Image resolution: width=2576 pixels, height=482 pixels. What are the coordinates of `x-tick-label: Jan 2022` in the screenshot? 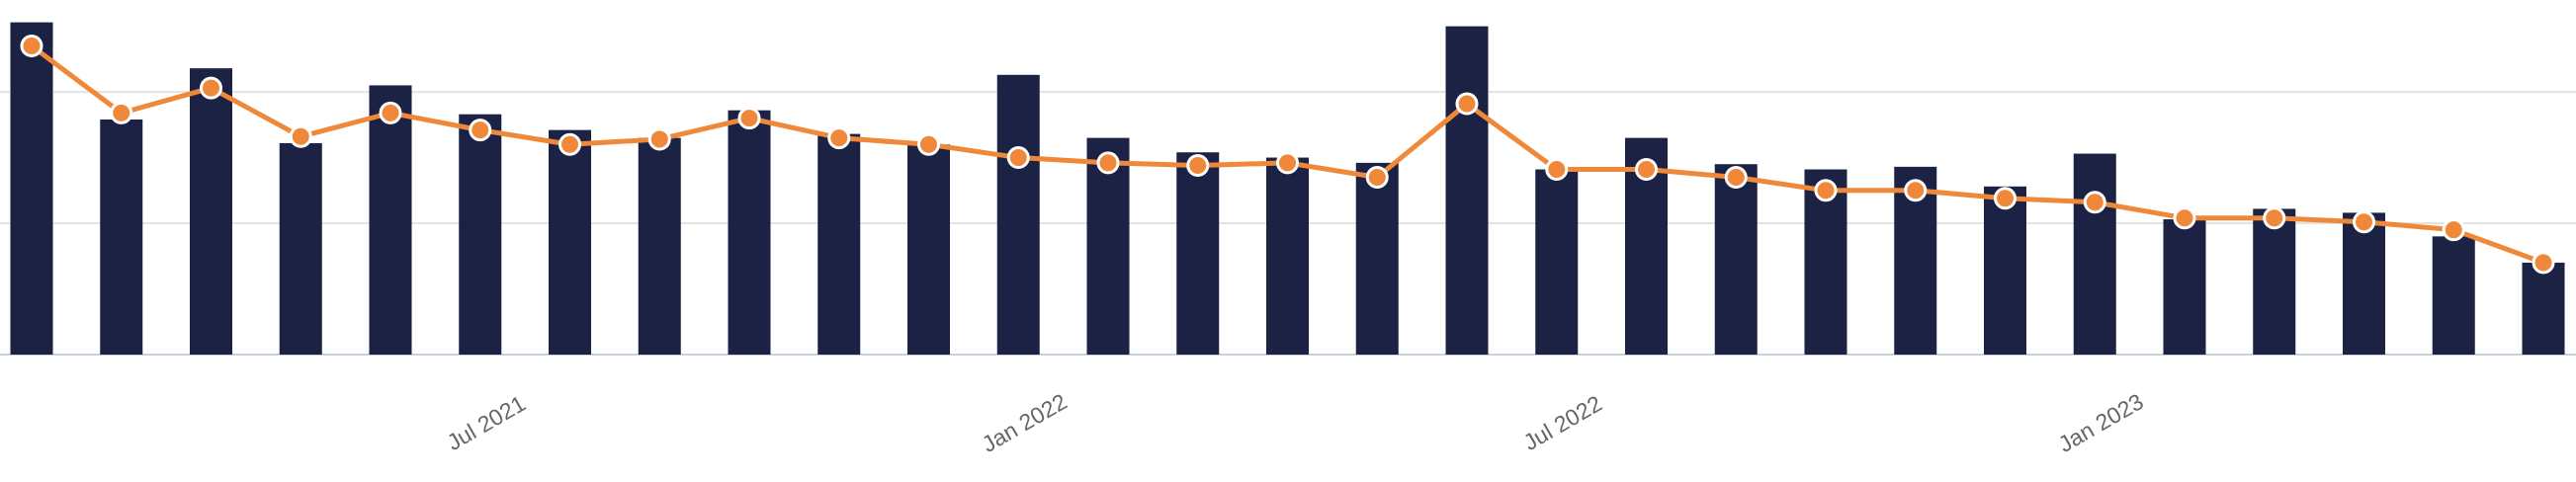 It's located at (1025, 422).